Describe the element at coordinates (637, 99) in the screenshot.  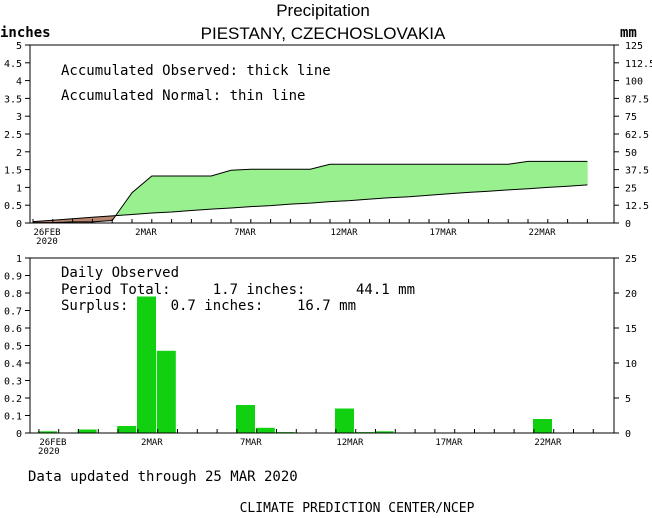
I see `y-right-tick-label: 87.5` at that location.